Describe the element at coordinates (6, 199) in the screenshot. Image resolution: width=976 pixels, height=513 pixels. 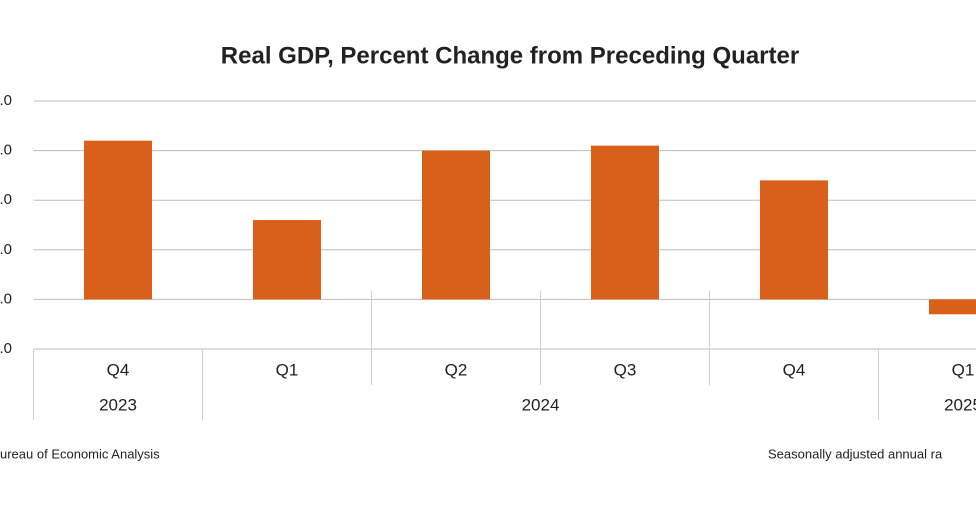
I see `y-tick-label: 2.0` at that location.